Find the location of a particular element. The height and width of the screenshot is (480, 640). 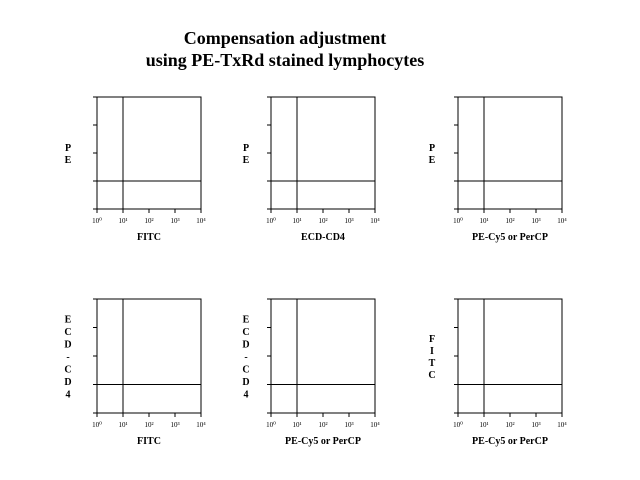

plot-3-frame is located at coordinates (510, 153).